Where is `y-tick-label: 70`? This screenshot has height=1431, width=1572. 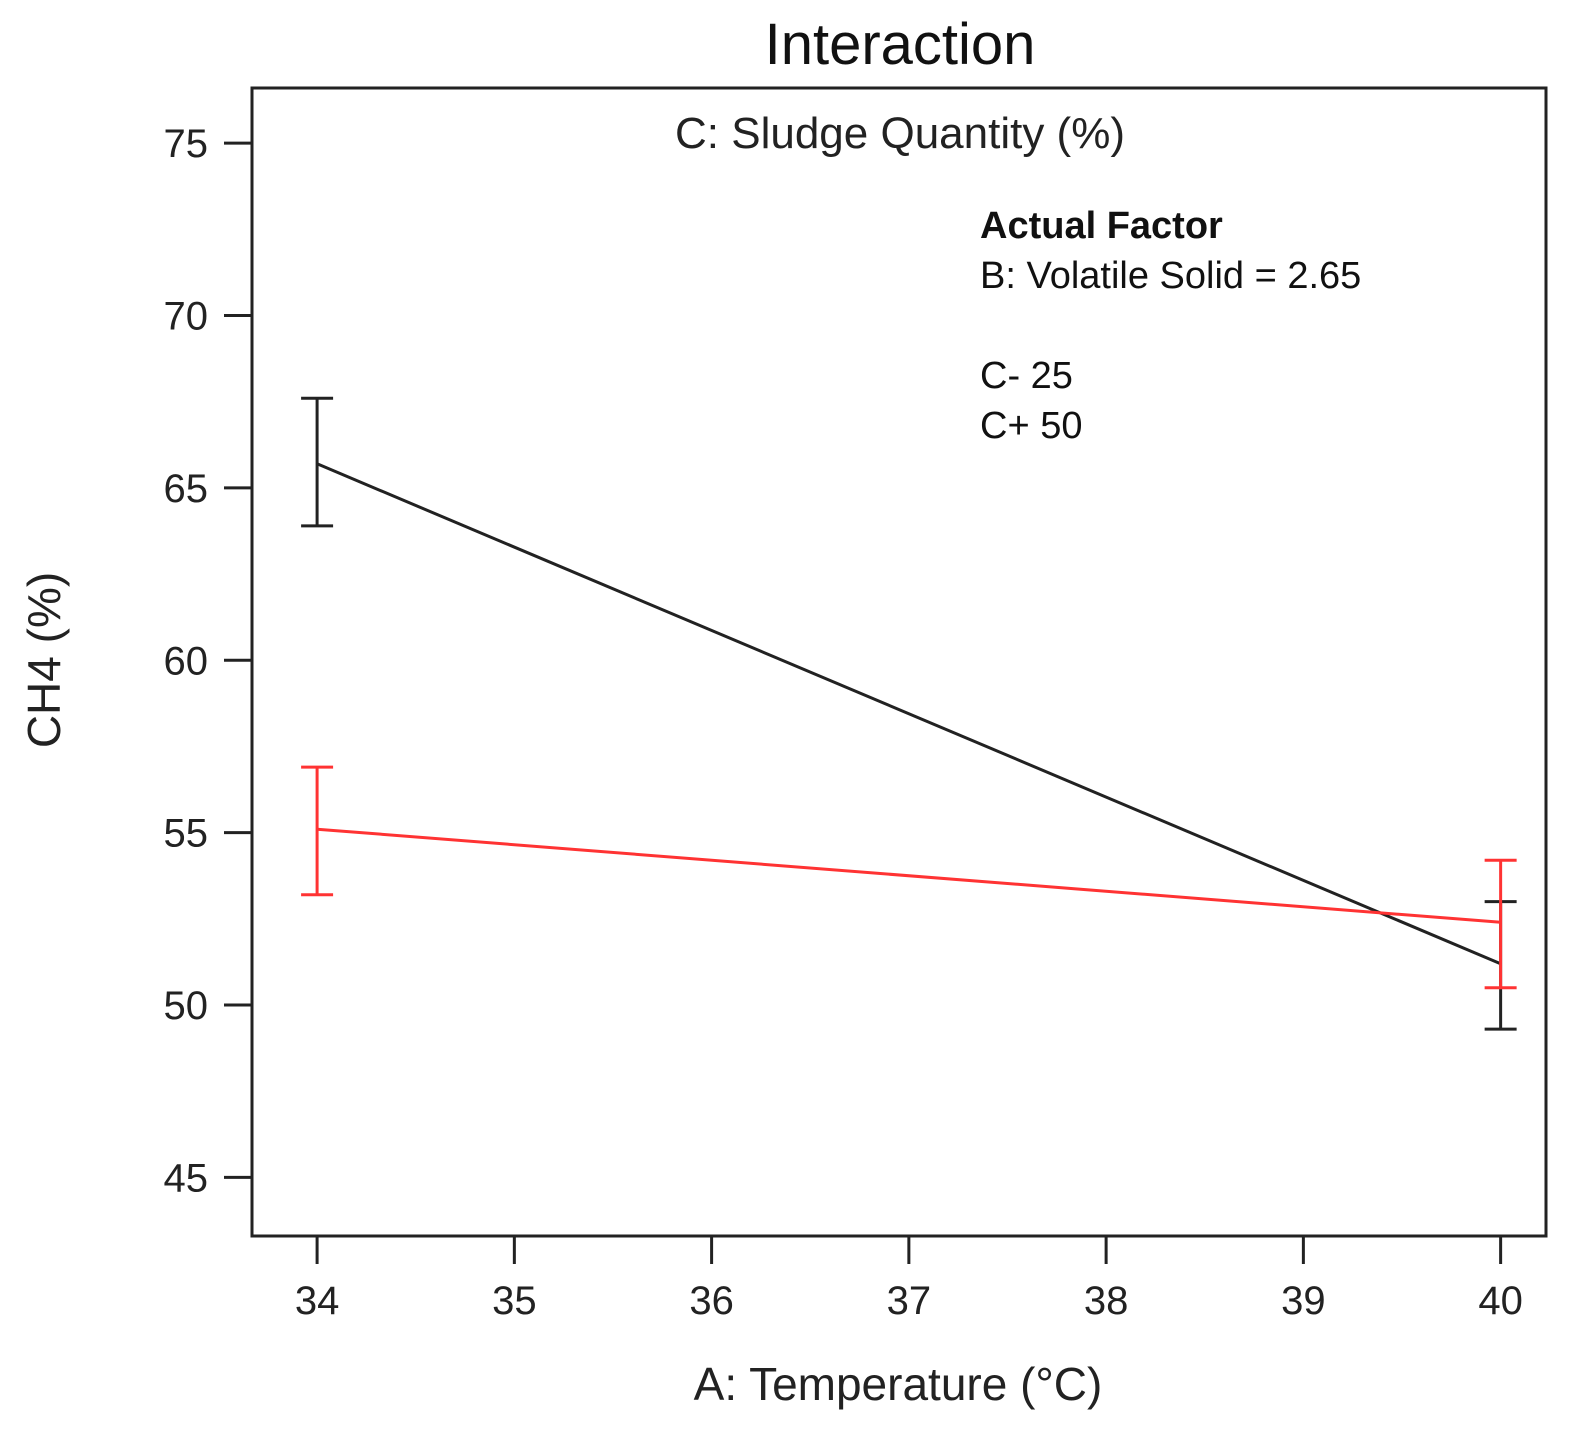
y-tick-label: 70 is located at coordinates (186, 317).